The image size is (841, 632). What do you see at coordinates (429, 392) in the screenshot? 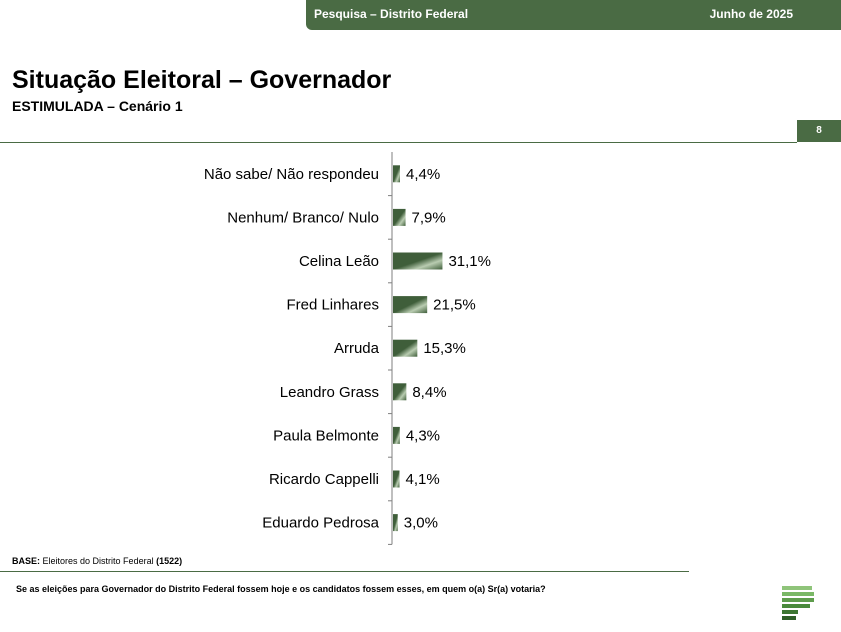
I see `data-label: 8,4%` at bounding box center [429, 392].